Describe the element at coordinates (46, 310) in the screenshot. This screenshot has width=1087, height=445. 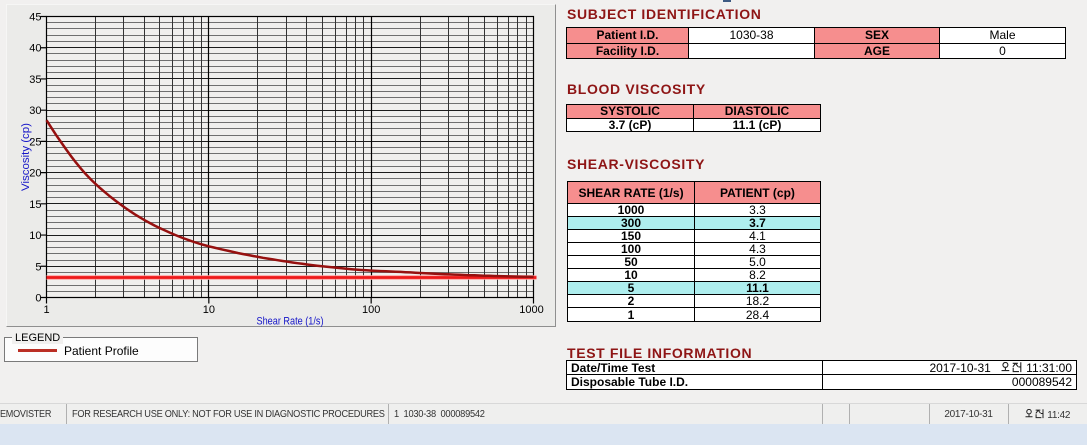
I see `svg-text: 1` at that location.